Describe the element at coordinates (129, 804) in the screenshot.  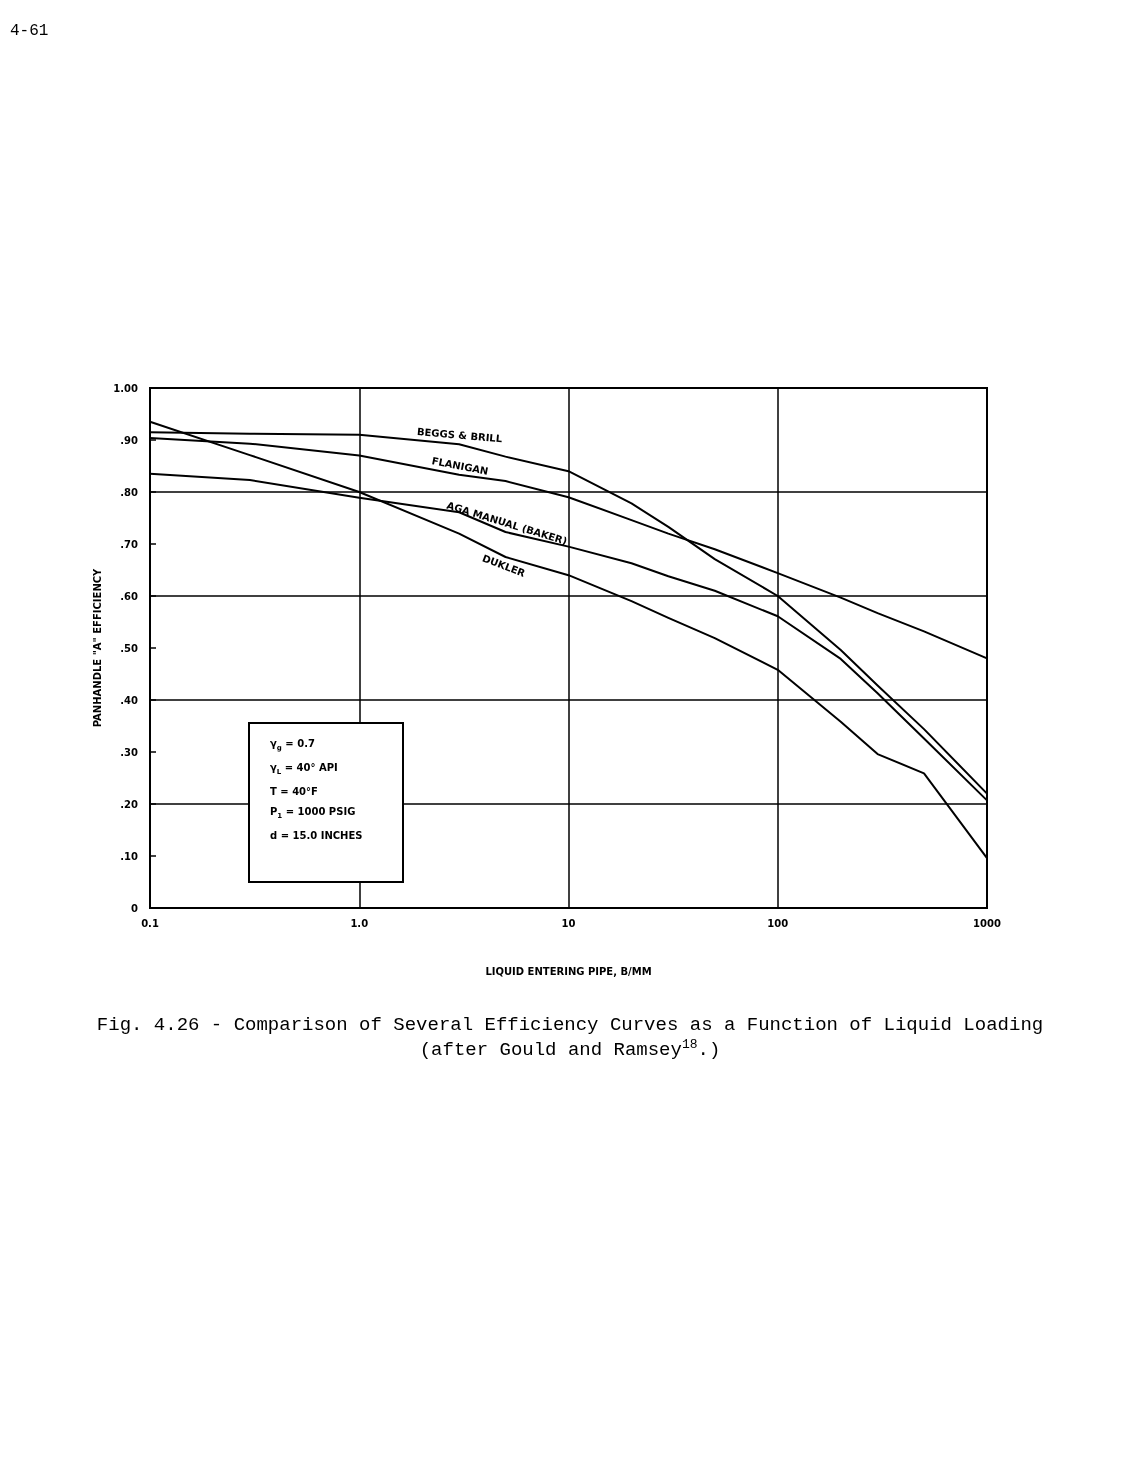
I see `y-tick-label: .20` at that location.